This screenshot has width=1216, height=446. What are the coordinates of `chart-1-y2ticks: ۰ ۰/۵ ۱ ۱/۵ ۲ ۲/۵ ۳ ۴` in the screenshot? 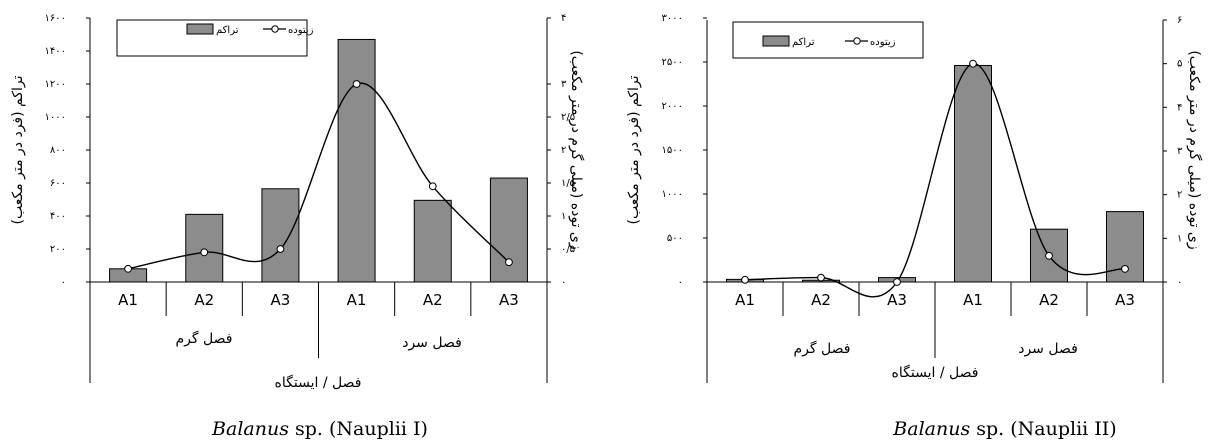 It's located at (561, 150).